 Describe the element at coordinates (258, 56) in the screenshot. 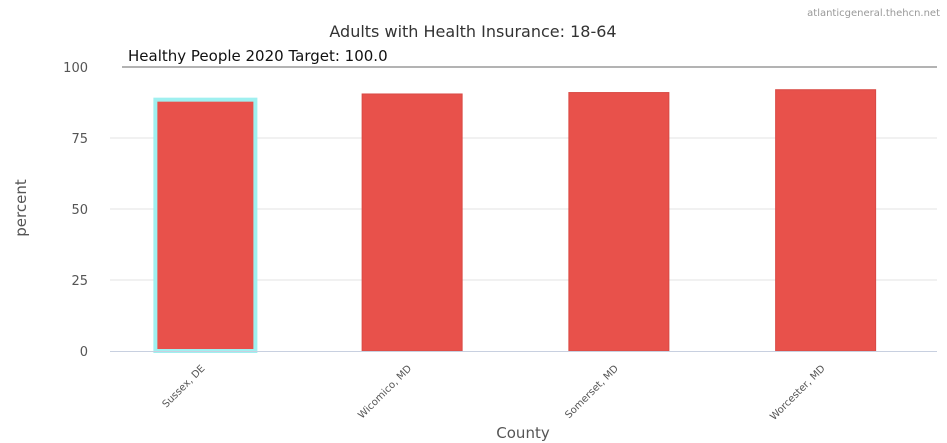

I see `target-label: Healthy People 2020 Target: 100.0` at that location.